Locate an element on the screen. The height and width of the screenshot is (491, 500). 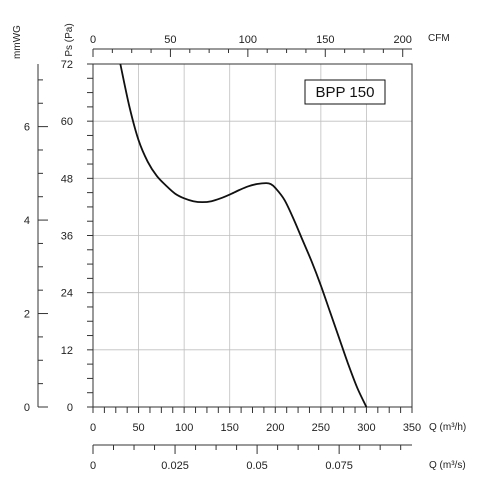
x-m3h-tick-label: 350 is located at coordinates (412, 428).